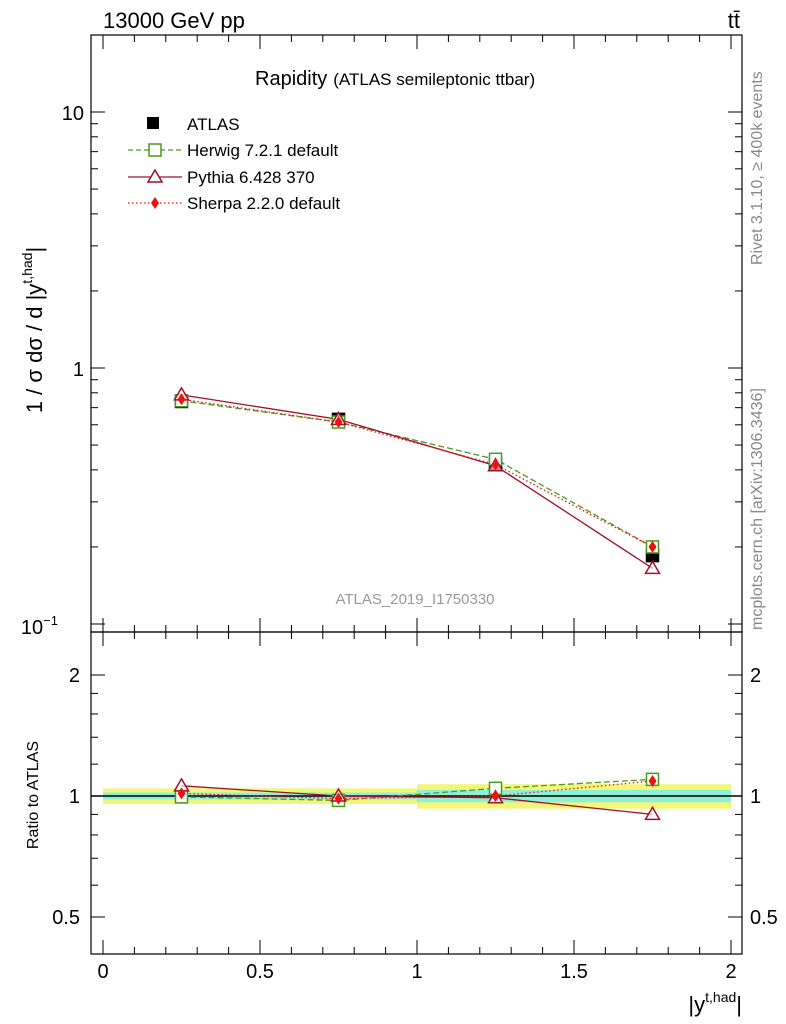 The height and width of the screenshot is (1024, 786). Describe the element at coordinates (734, 20) in the screenshot. I see `process-label: tt̄` at that location.